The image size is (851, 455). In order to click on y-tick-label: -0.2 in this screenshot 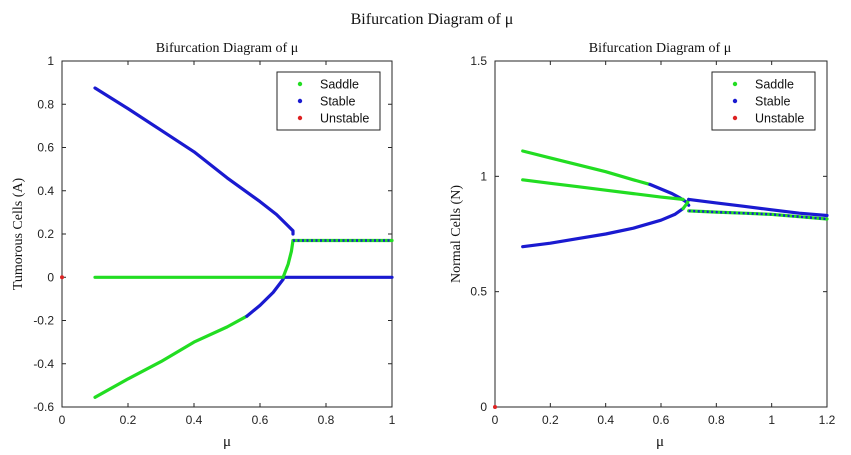, I will do `click(43, 321)`.